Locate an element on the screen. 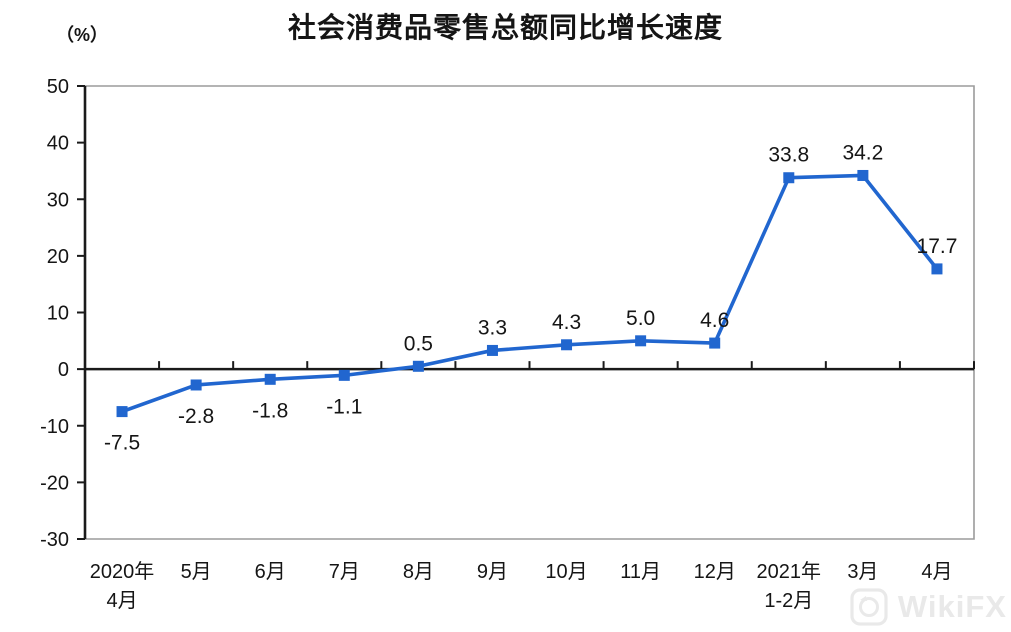 This screenshot has height=632, width=1011. y-tick-label: 30 is located at coordinates (58, 200).